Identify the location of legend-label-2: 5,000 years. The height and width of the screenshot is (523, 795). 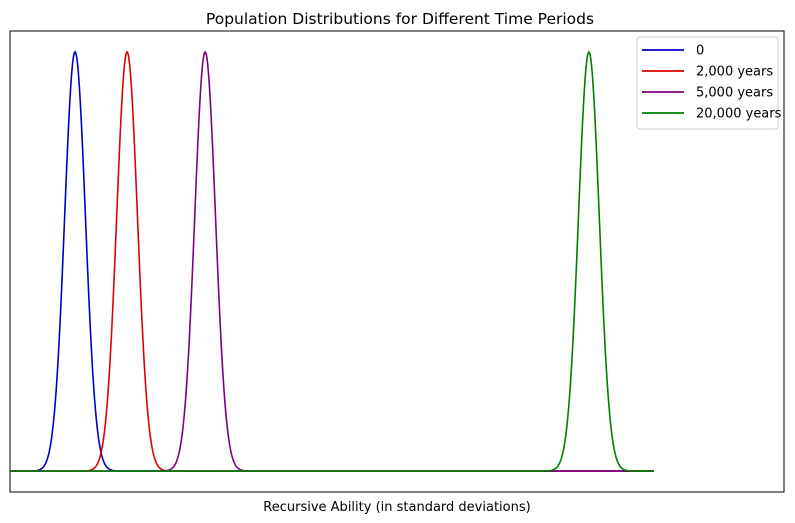
(734, 93).